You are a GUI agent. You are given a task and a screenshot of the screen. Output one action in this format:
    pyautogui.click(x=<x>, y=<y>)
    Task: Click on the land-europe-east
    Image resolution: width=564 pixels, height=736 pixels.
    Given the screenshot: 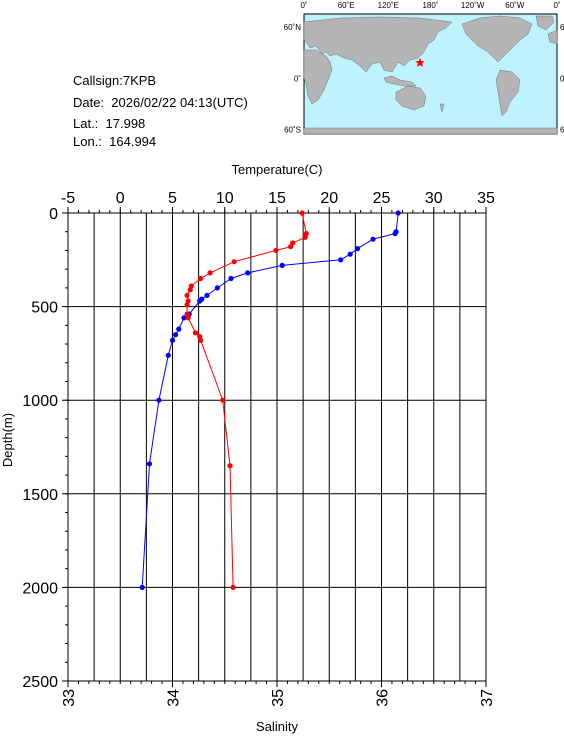 What is the action you would take?
    pyautogui.click(x=552, y=37)
    